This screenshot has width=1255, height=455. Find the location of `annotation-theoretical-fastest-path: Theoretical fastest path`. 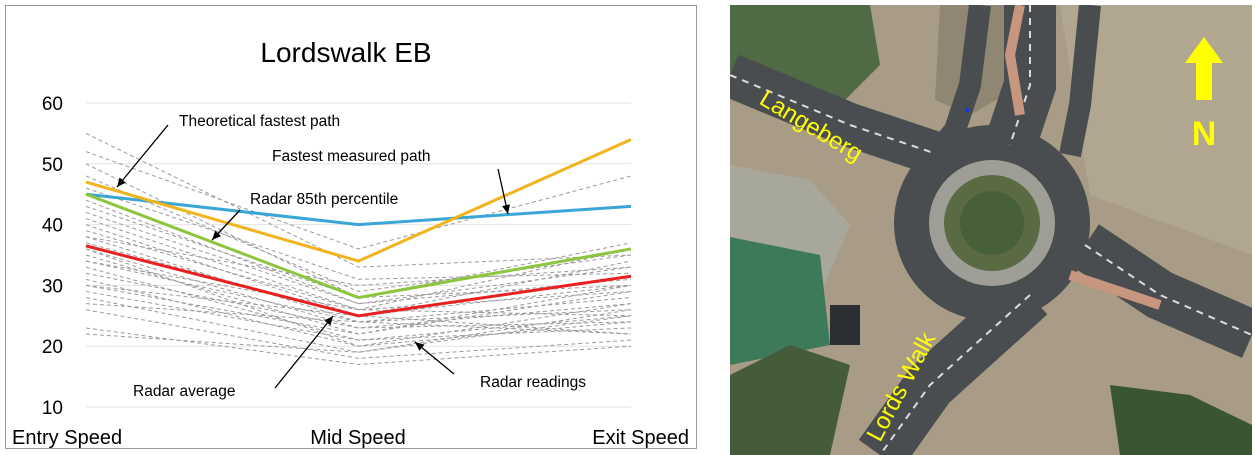

annotation-theoretical-fastest-path: Theoretical fastest path is located at coordinates (259, 121).